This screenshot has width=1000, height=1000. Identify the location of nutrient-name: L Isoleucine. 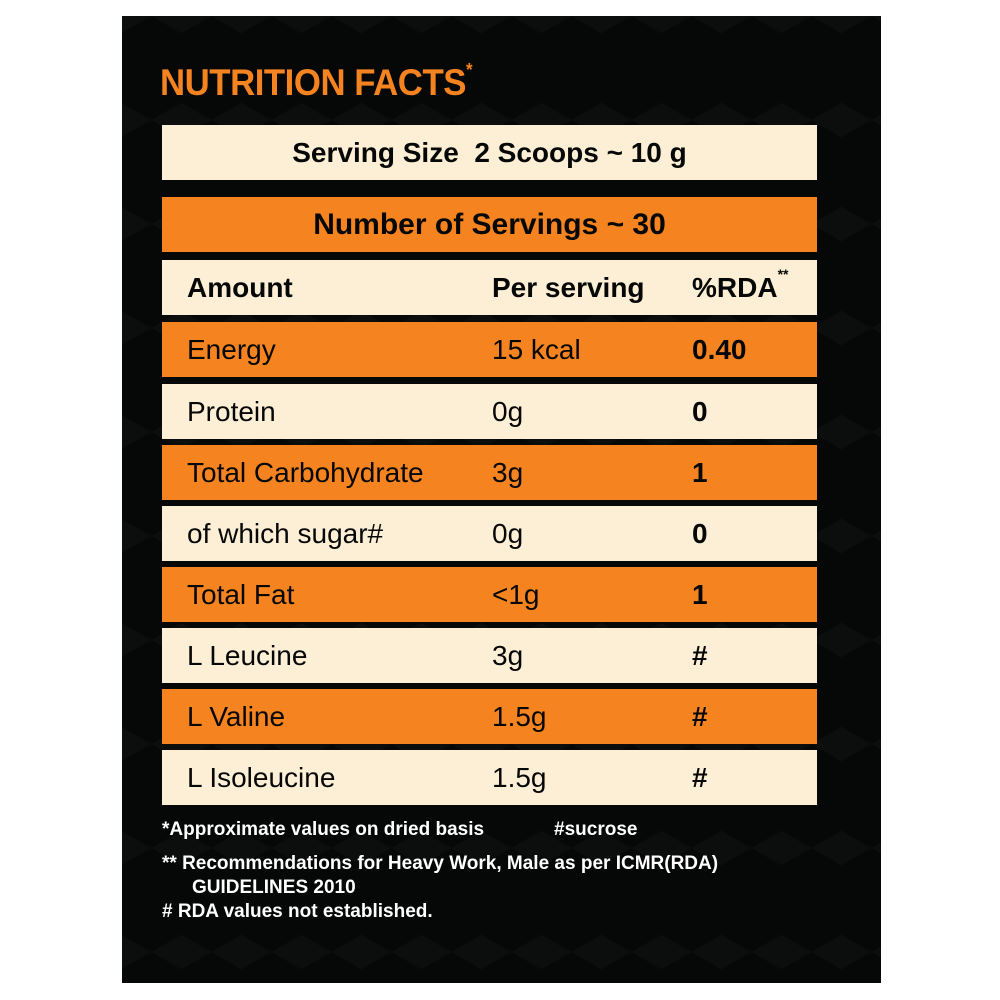
(261, 777).